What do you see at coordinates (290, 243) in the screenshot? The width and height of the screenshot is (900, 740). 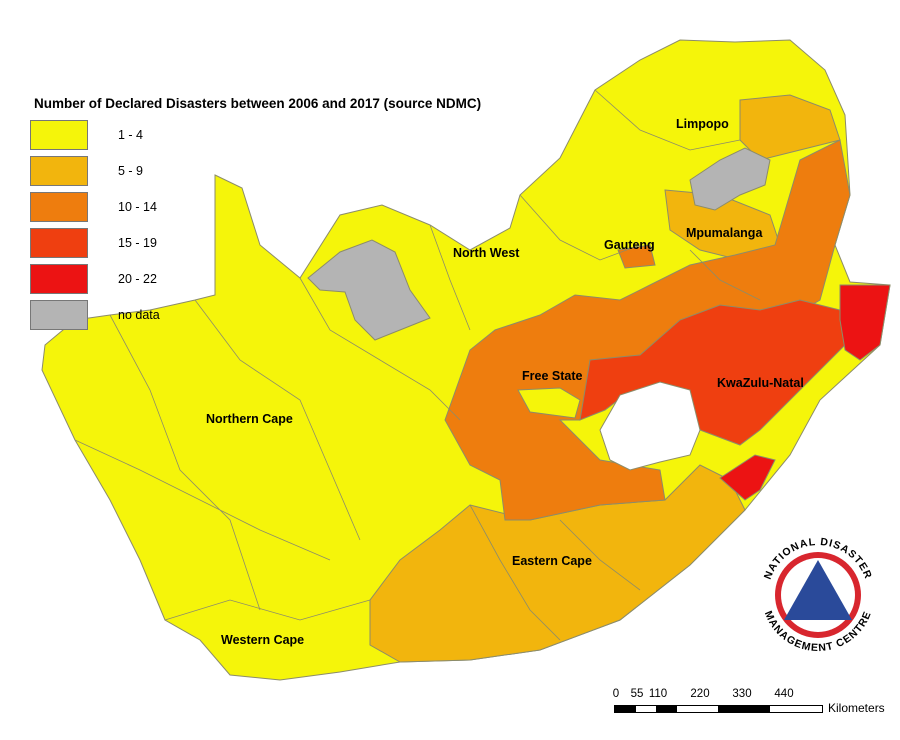 I see `legend-item: 15 - 19` at bounding box center [290, 243].